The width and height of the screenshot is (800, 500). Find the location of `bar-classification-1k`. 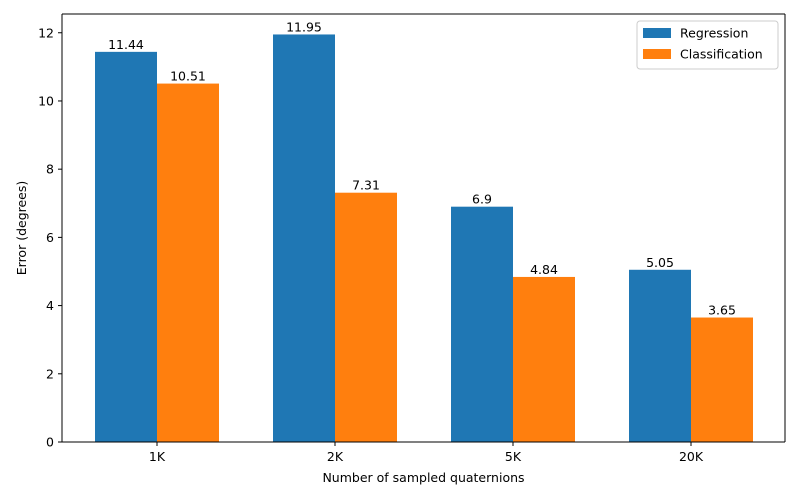

bar-classification-1k is located at coordinates (188, 262).